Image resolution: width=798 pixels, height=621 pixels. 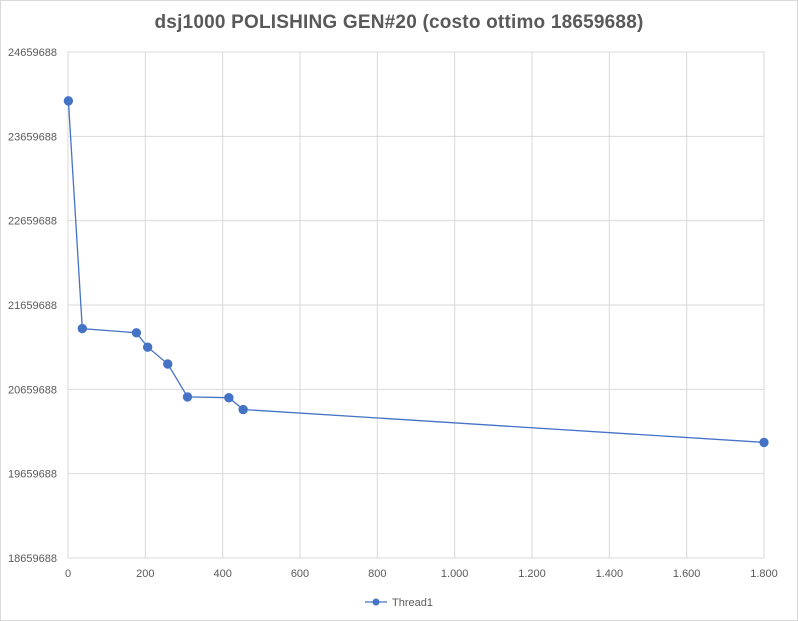 I want to click on legend-label: Thread1, so click(x=412, y=603).